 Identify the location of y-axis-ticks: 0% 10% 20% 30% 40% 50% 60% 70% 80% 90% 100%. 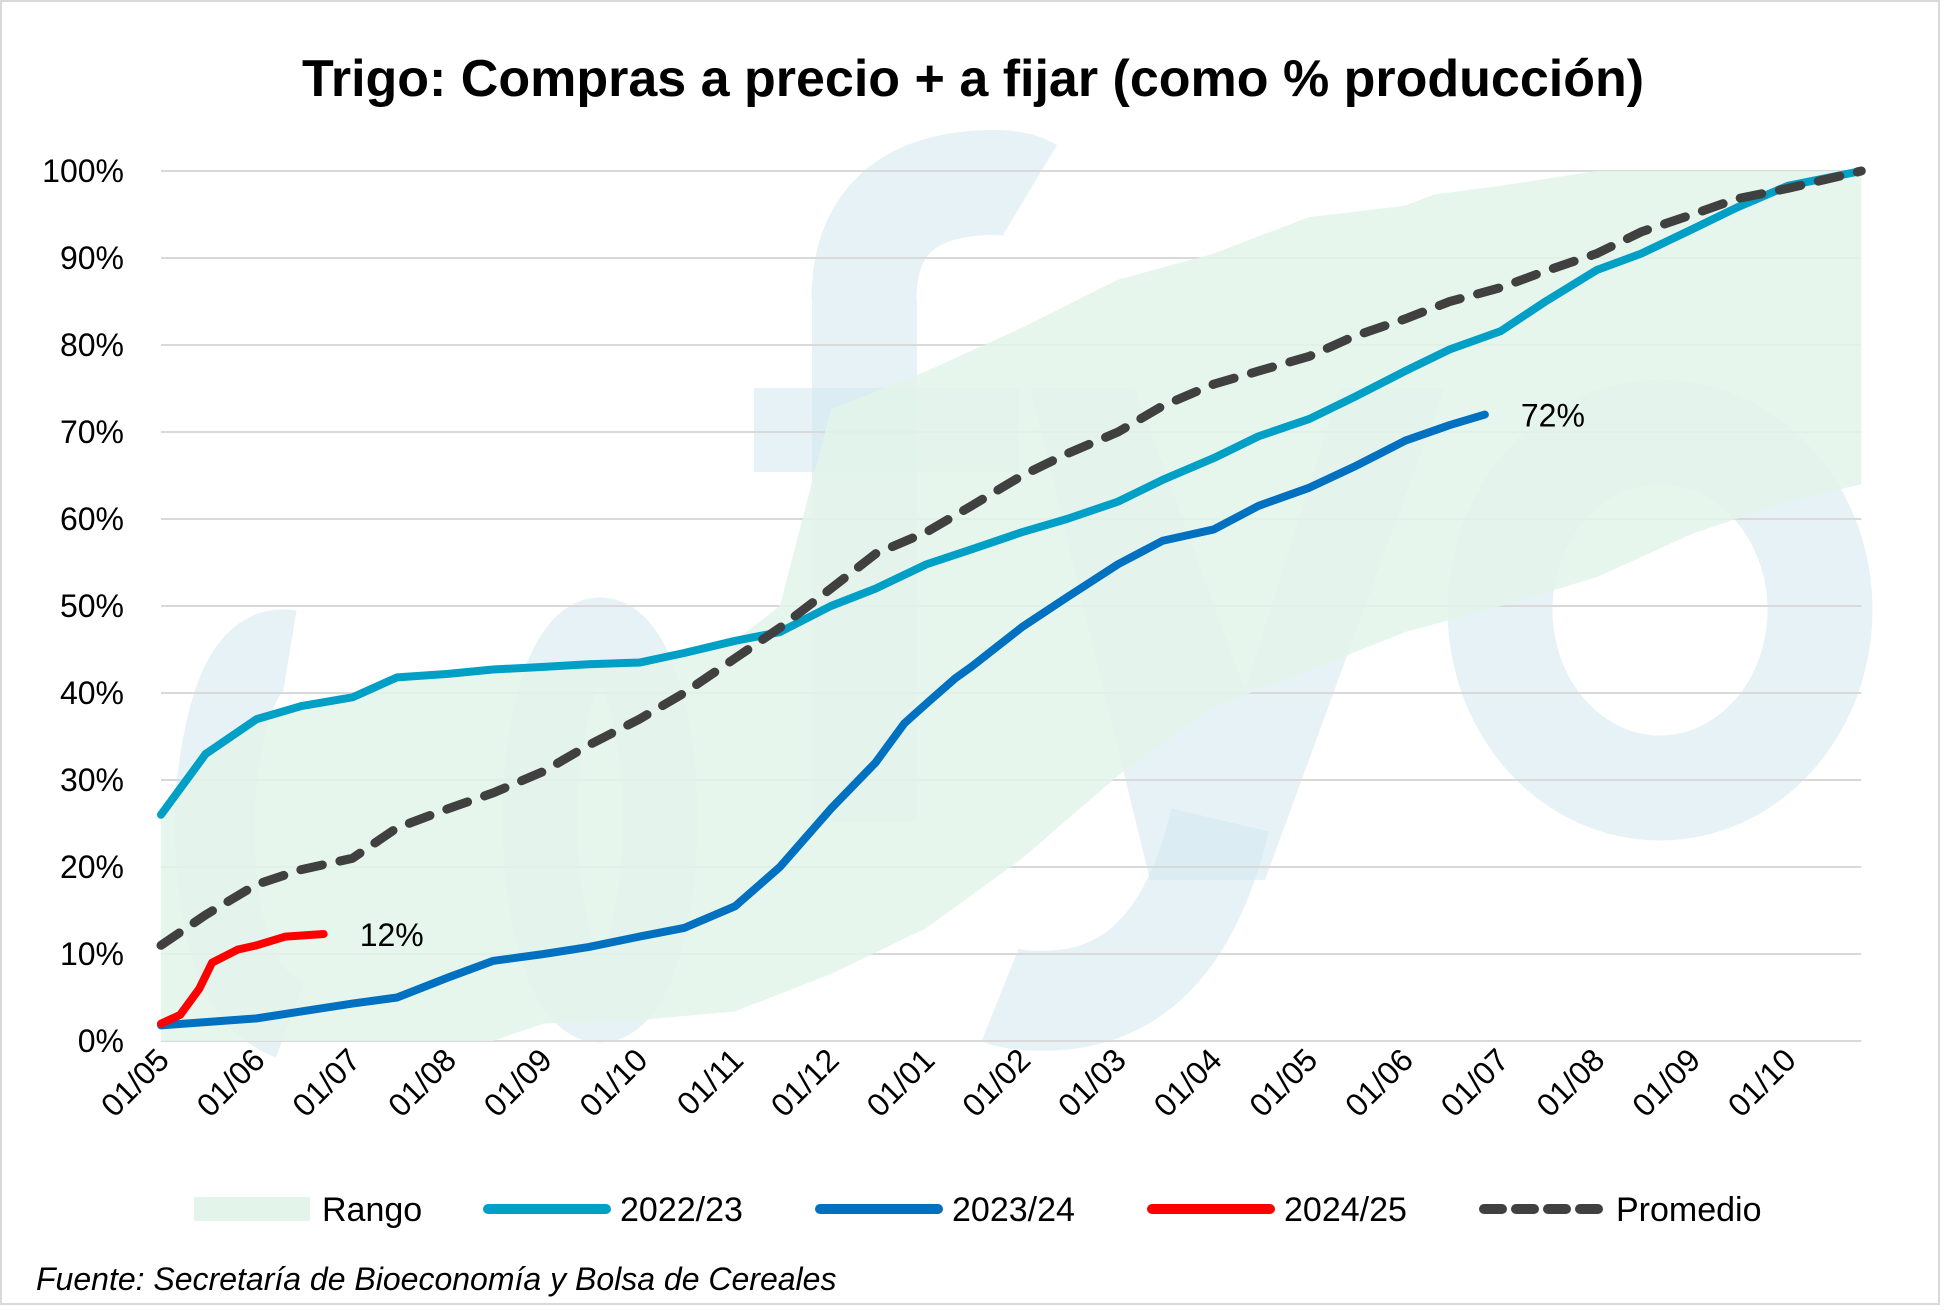
(83, 606).